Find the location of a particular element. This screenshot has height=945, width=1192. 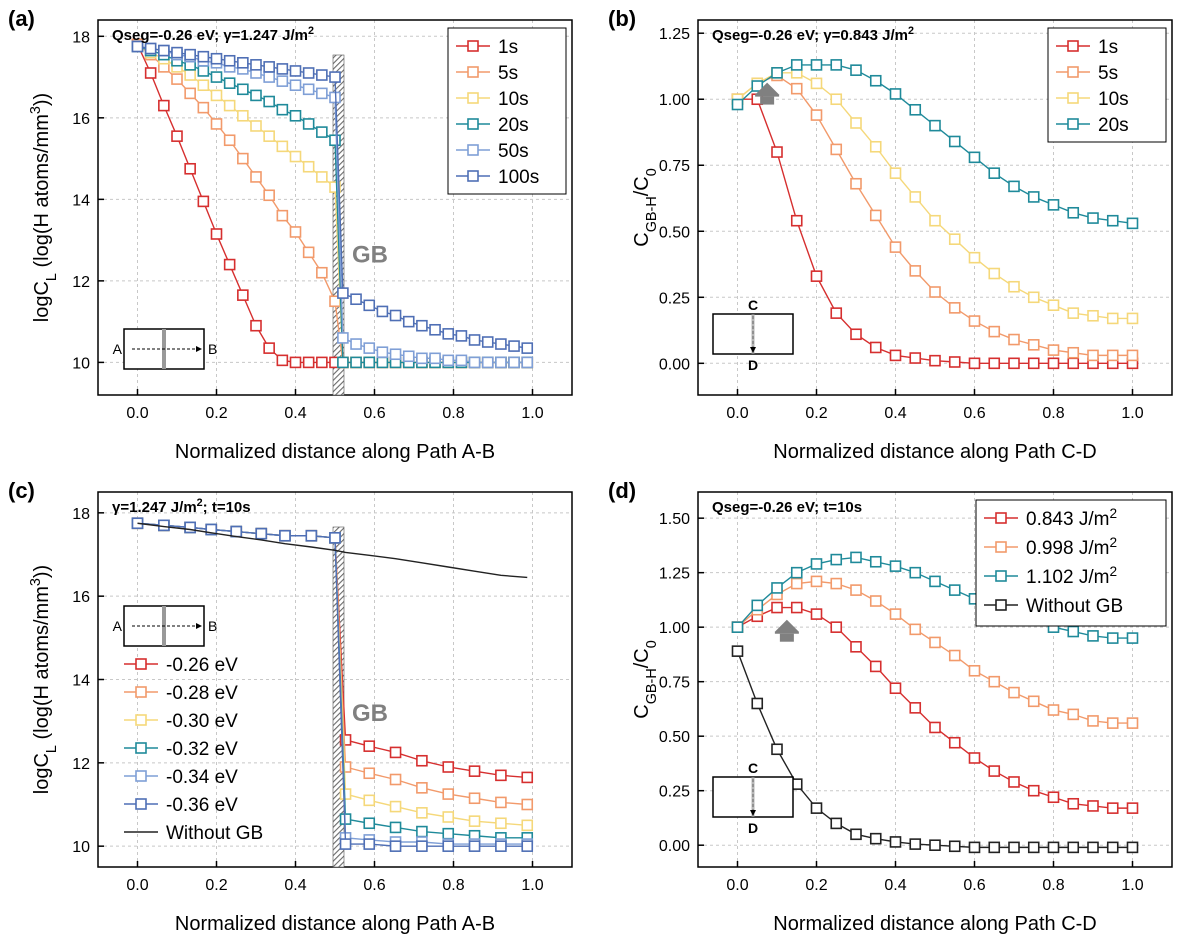

legend-label: 100s is located at coordinates (518, 177).